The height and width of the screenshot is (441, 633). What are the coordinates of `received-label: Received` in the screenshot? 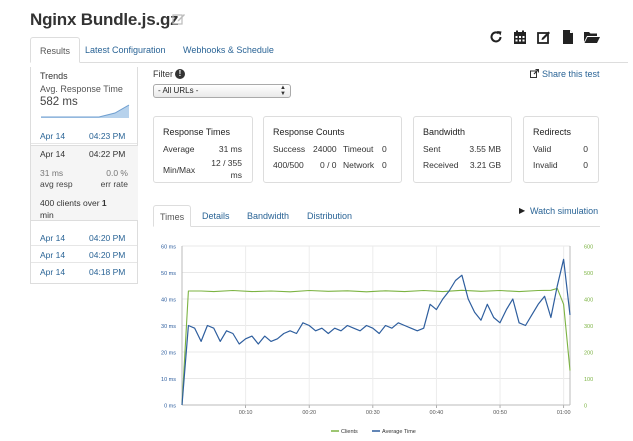 It's located at (441, 165).